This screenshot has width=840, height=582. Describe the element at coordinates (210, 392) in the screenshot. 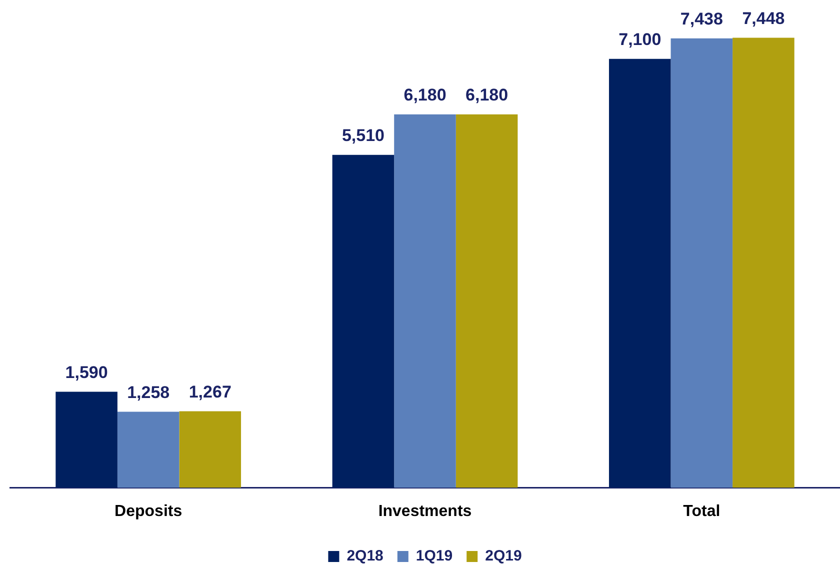

I see `data-label: 1,267` at that location.